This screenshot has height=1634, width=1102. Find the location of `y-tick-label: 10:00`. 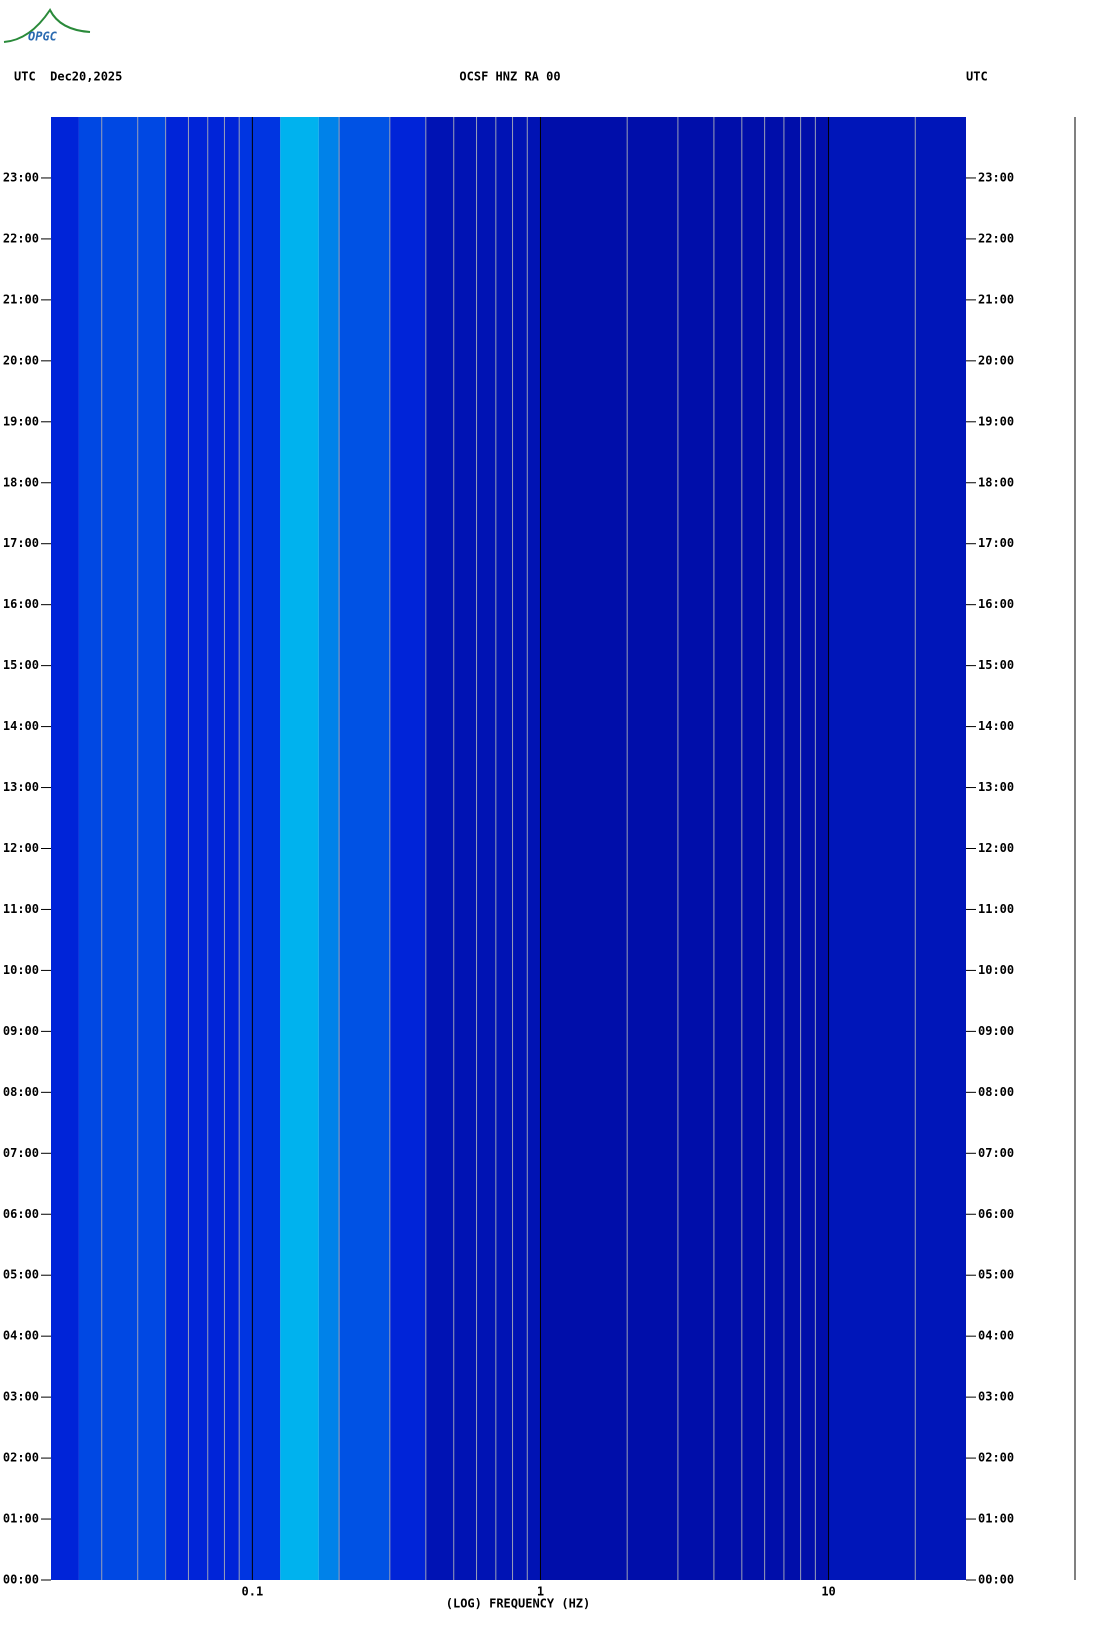

y-tick-label: 10:00 is located at coordinates (21, 970).